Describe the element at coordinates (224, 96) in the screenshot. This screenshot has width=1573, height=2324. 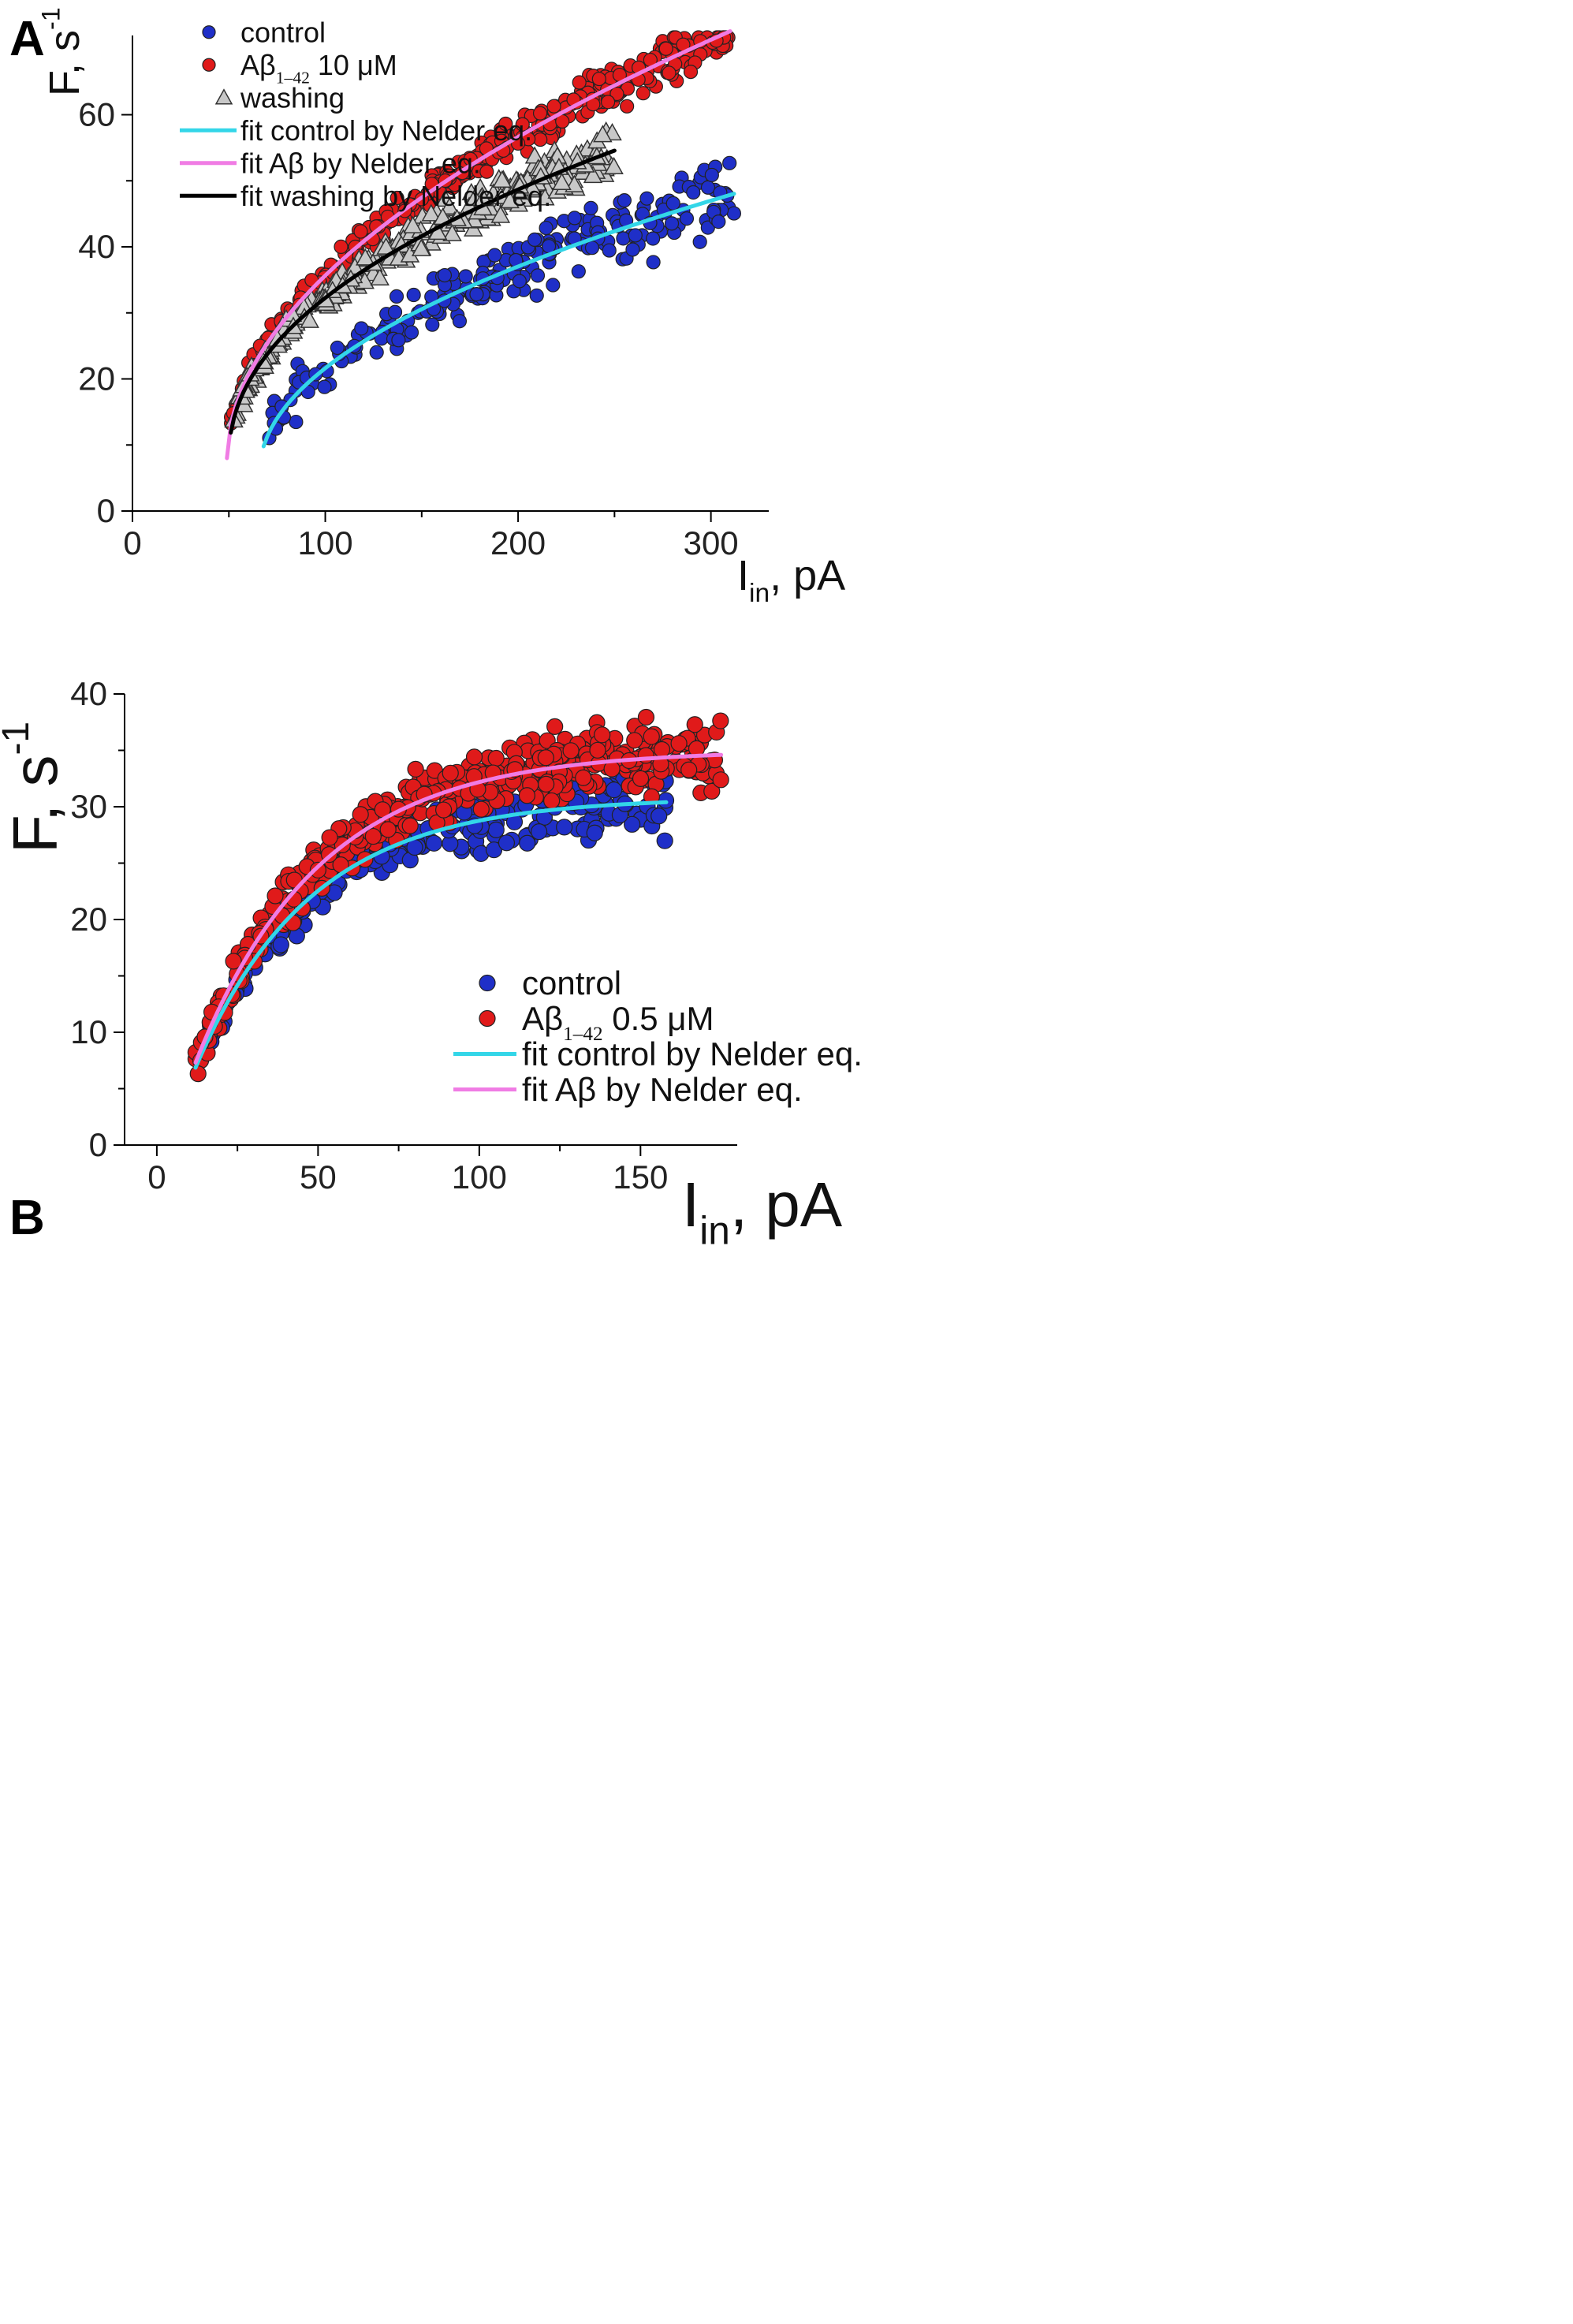
I see `legend-marker-washing` at that location.